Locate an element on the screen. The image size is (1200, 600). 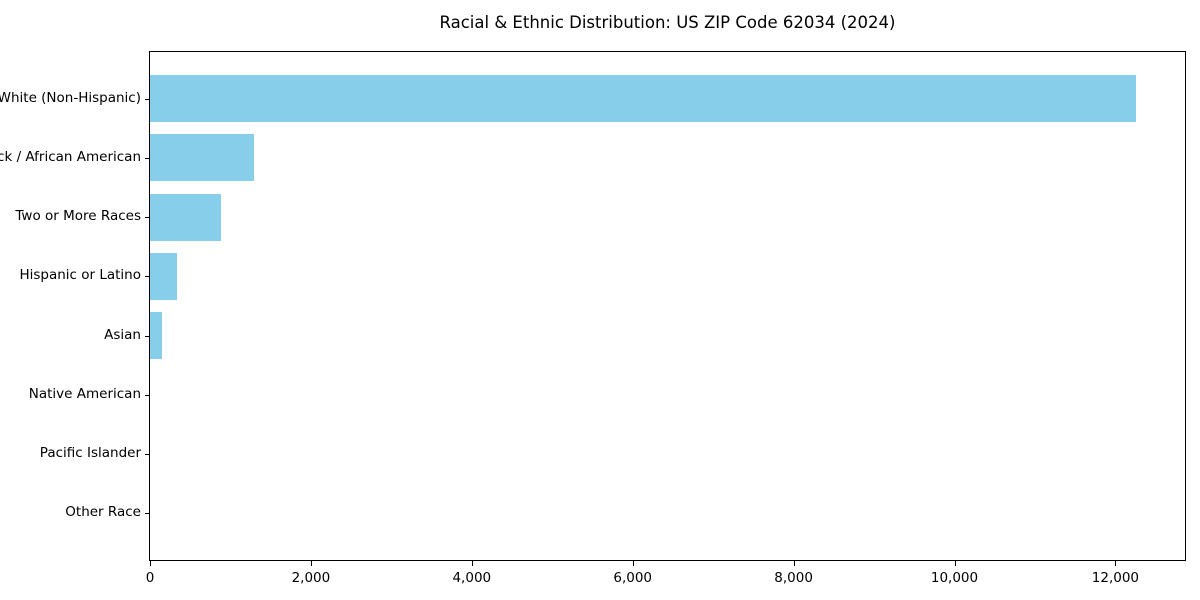
x-tick-label: 2,000 is located at coordinates (311, 578).